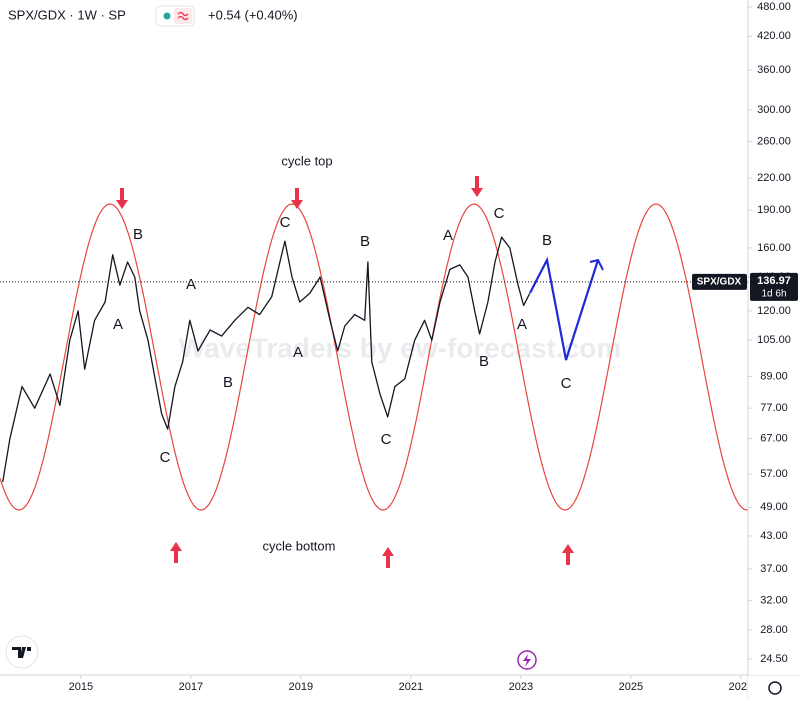  I want to click on watermark: WaveTraders by ew-forecast.com, so click(400, 347).